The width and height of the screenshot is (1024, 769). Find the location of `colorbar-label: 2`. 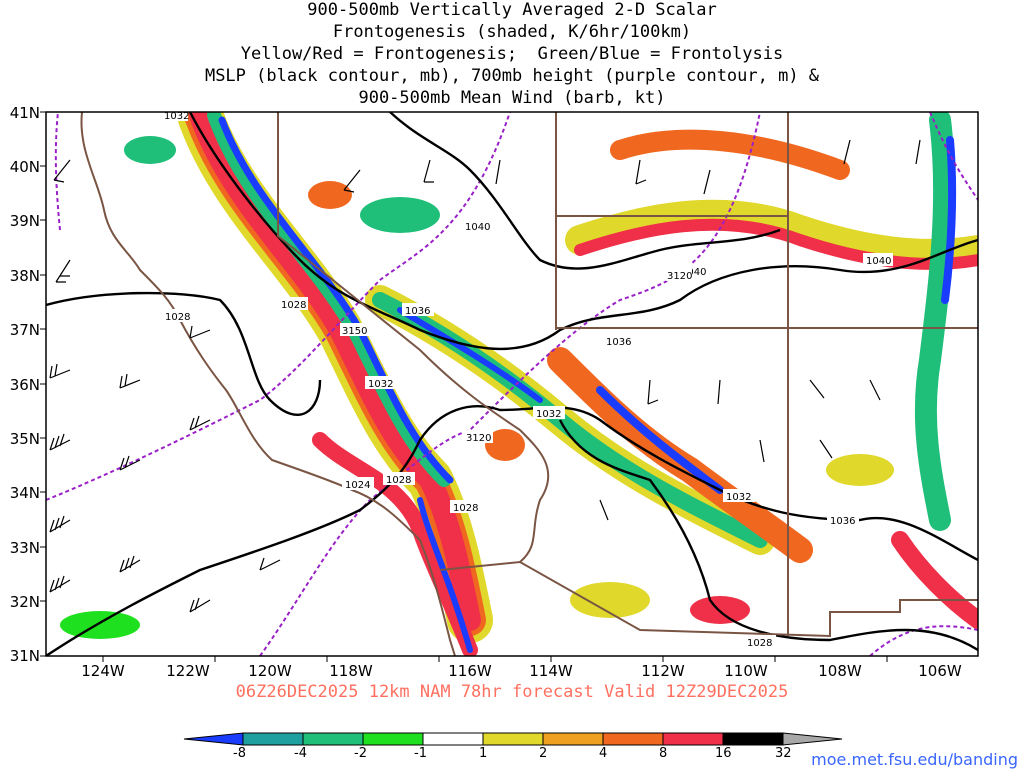

colorbar-label: 2 is located at coordinates (543, 753).